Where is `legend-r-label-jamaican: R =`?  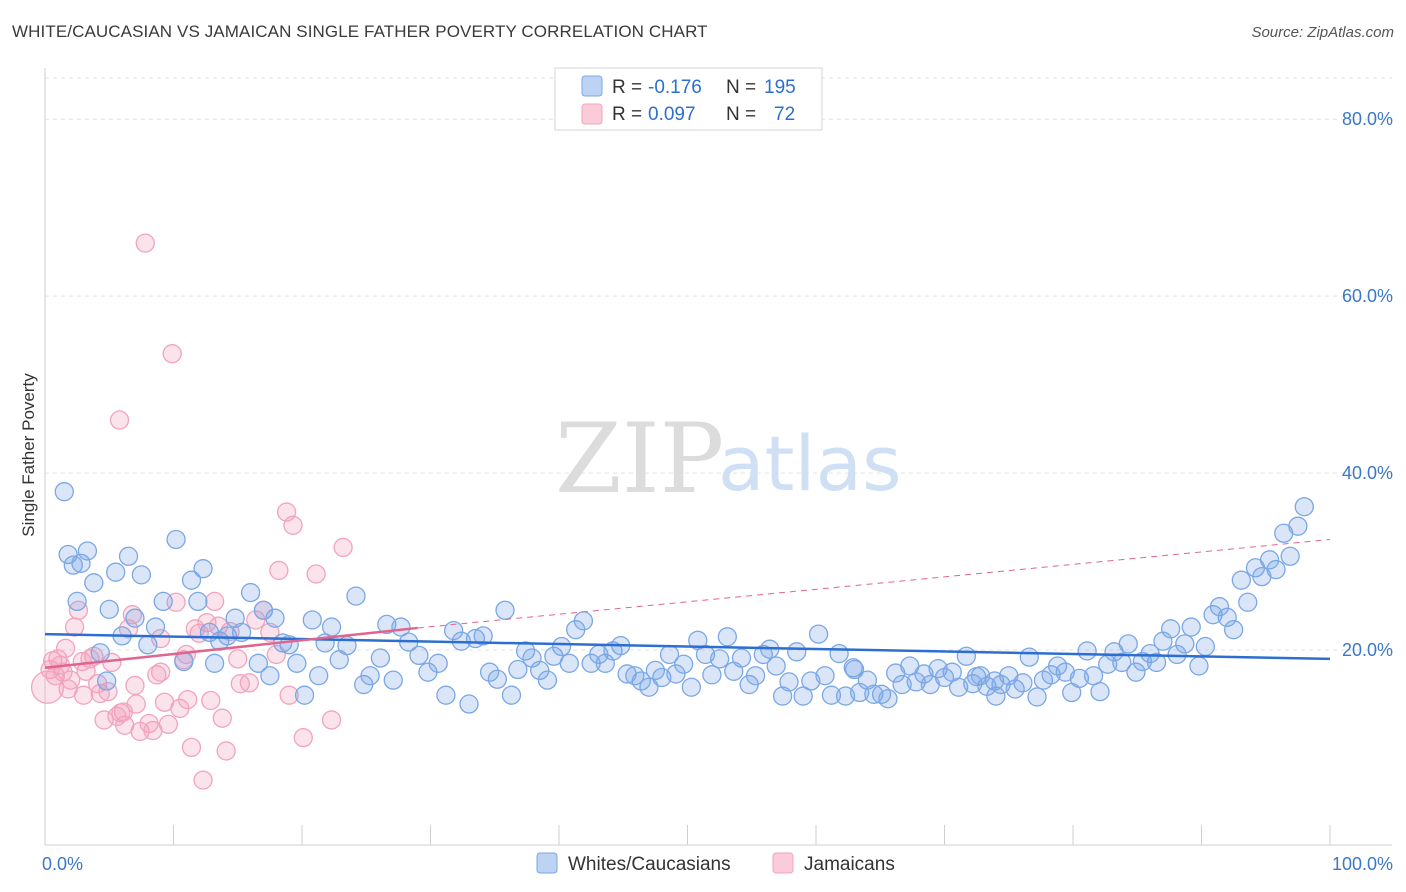
legend-r-label-jamaican: R = is located at coordinates (627, 114).